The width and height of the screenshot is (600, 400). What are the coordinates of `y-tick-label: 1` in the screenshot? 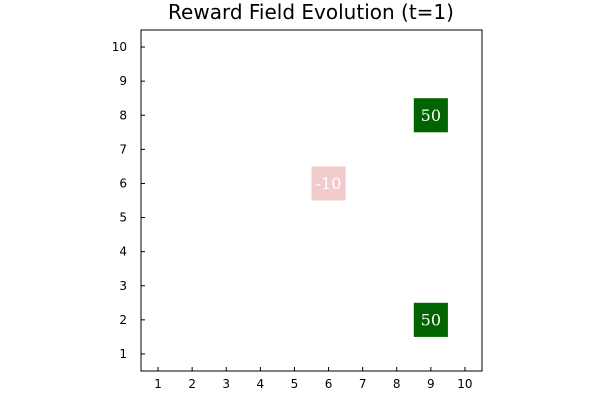 It's located at (123, 354).